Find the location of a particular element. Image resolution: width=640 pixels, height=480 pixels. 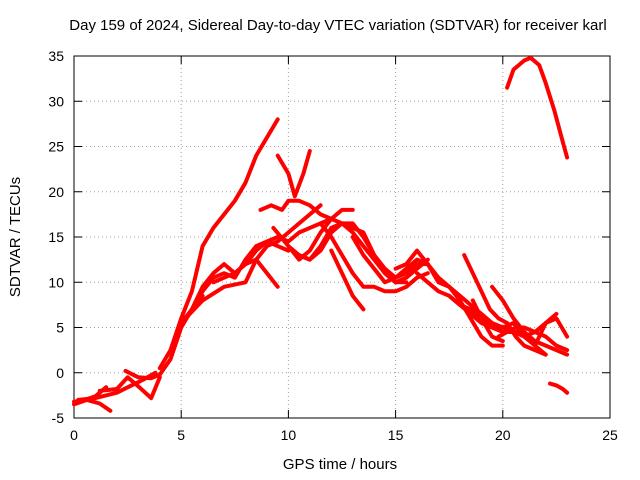

series-line-s25 is located at coordinates (533, 339).